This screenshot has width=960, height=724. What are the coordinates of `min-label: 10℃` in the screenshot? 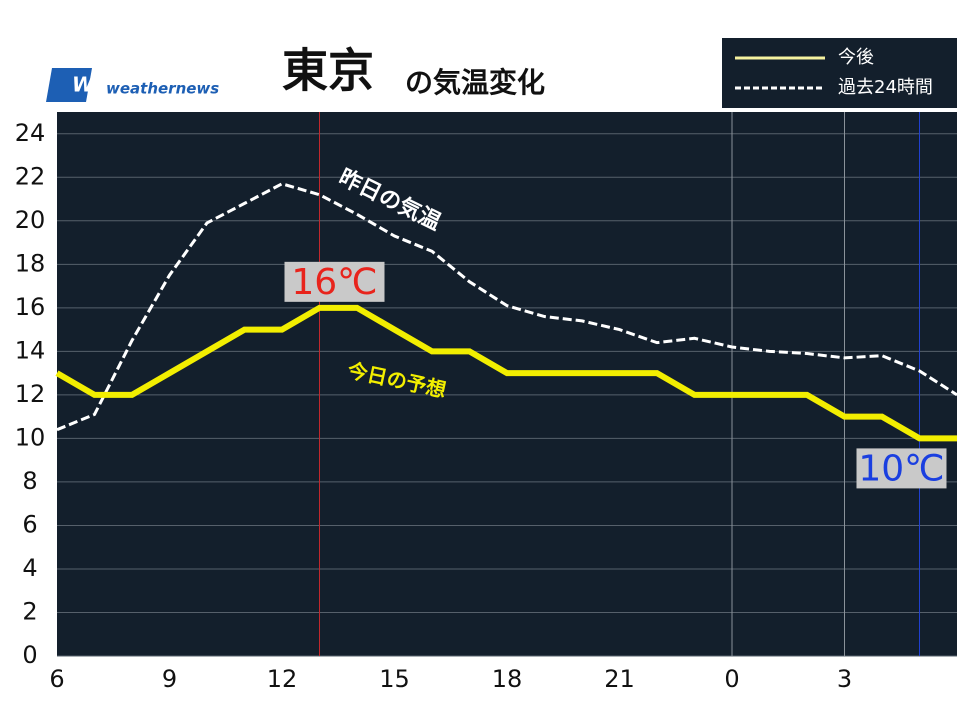 It's located at (901, 468).